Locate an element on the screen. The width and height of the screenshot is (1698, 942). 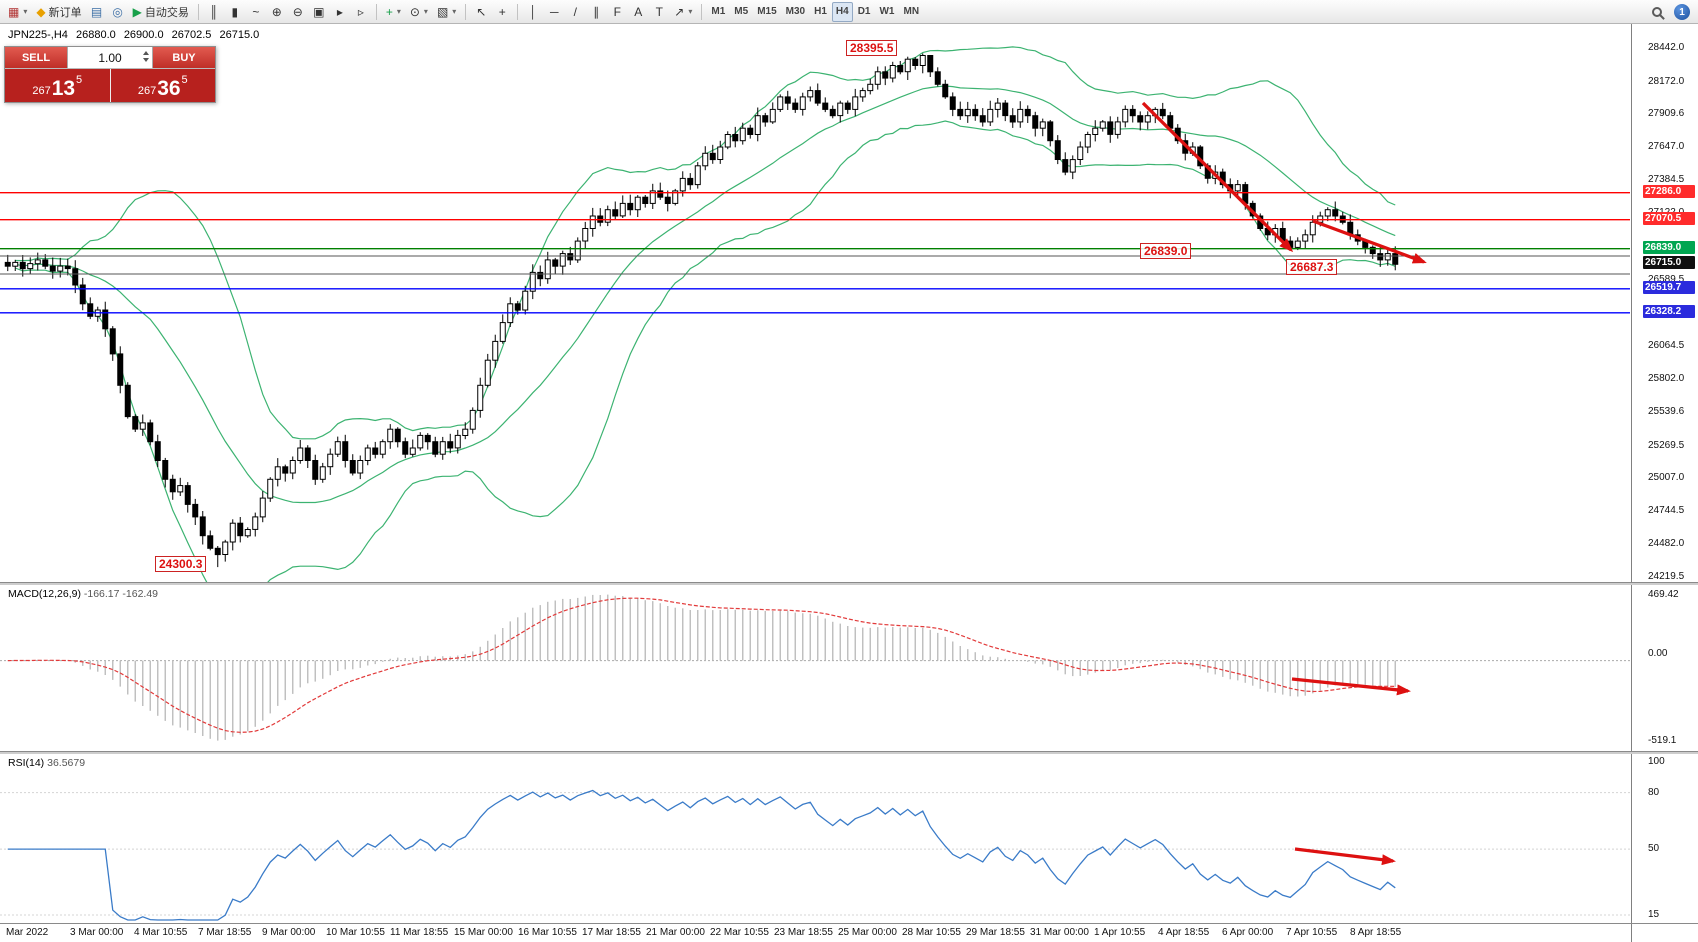
candlestick-chart-icon: ▮ is located at coordinates (235, 12).